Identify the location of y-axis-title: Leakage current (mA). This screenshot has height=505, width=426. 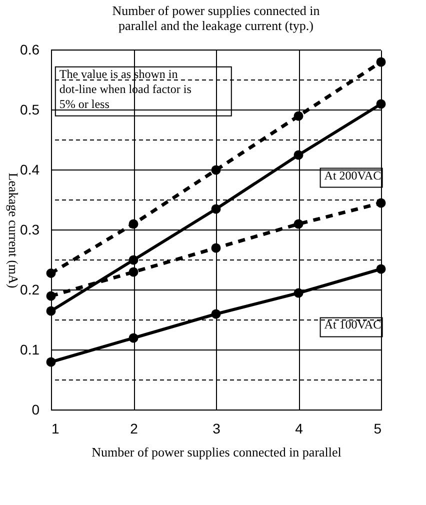
(14, 230).